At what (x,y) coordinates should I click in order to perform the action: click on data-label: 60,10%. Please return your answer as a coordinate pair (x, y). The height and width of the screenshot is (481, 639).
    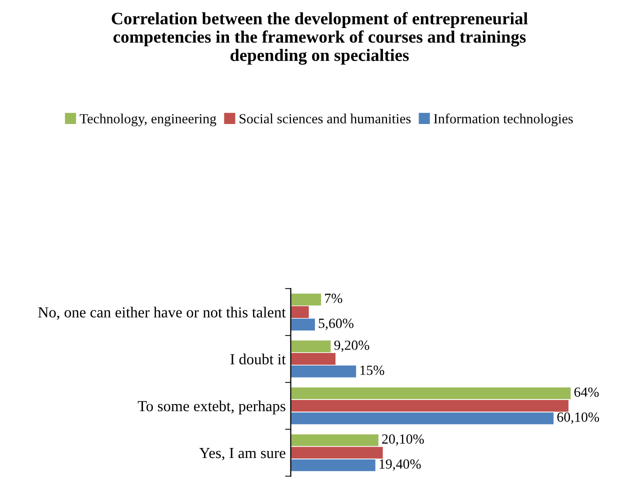
    Looking at the image, I should click on (578, 418).